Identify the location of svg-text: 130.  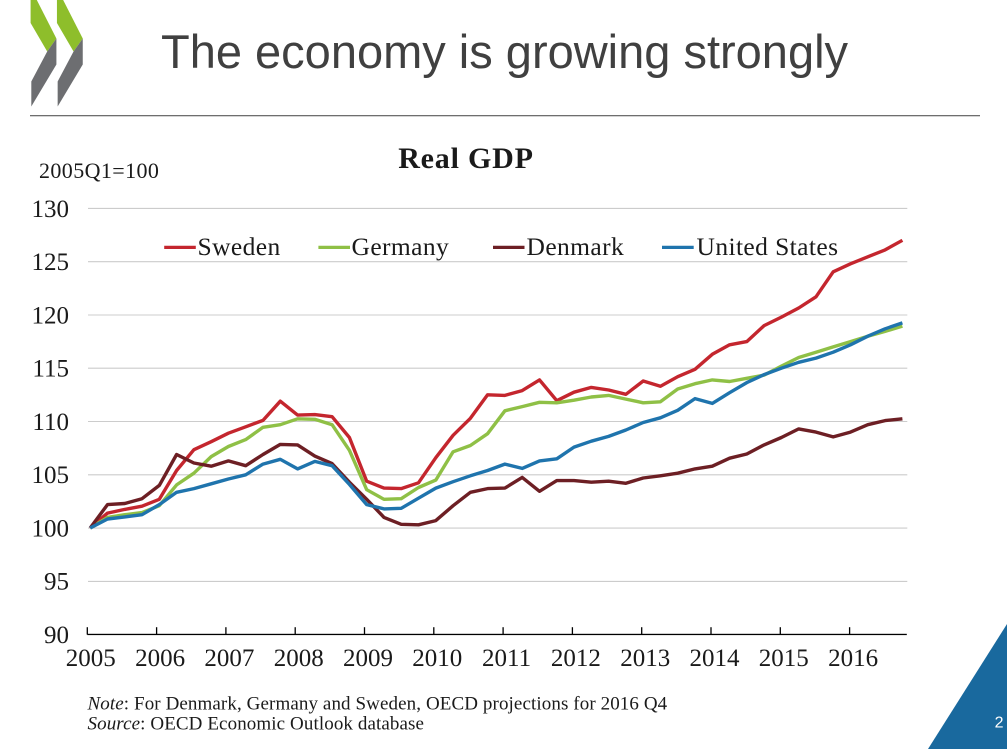
(51, 209).